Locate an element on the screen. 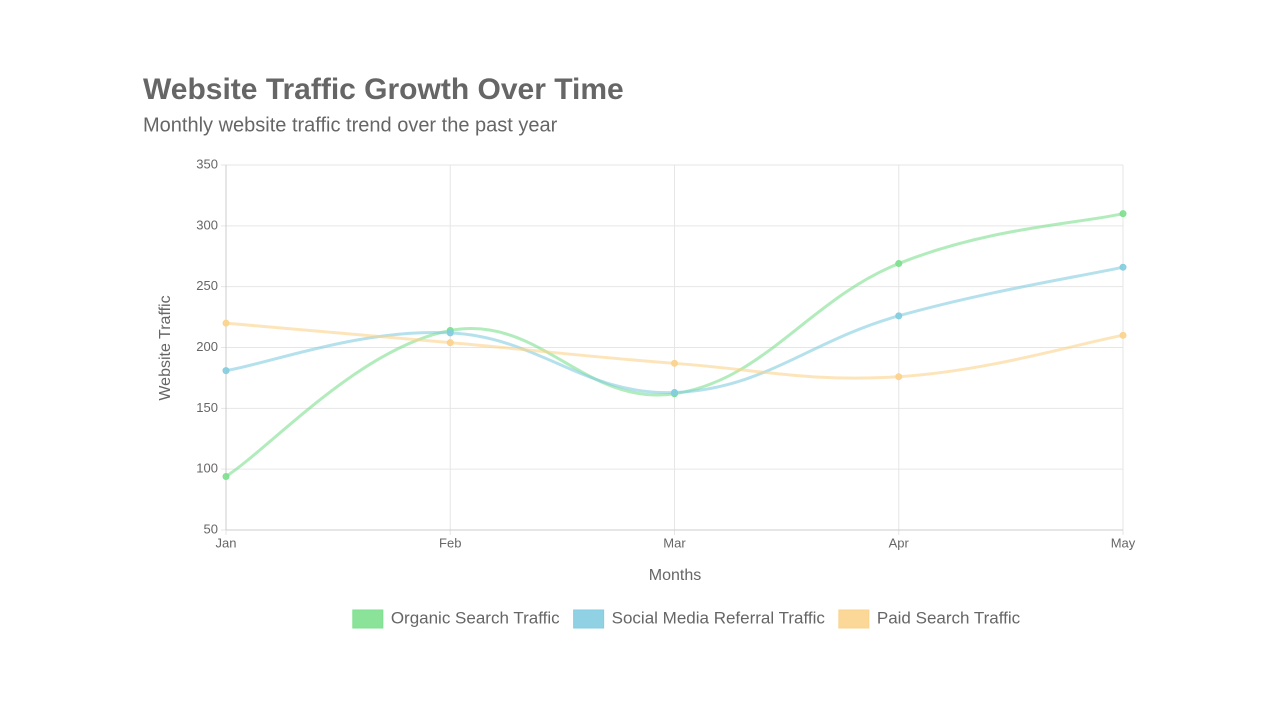 This screenshot has height=720, width=1280. y-tick-label: 100 is located at coordinates (207, 468).